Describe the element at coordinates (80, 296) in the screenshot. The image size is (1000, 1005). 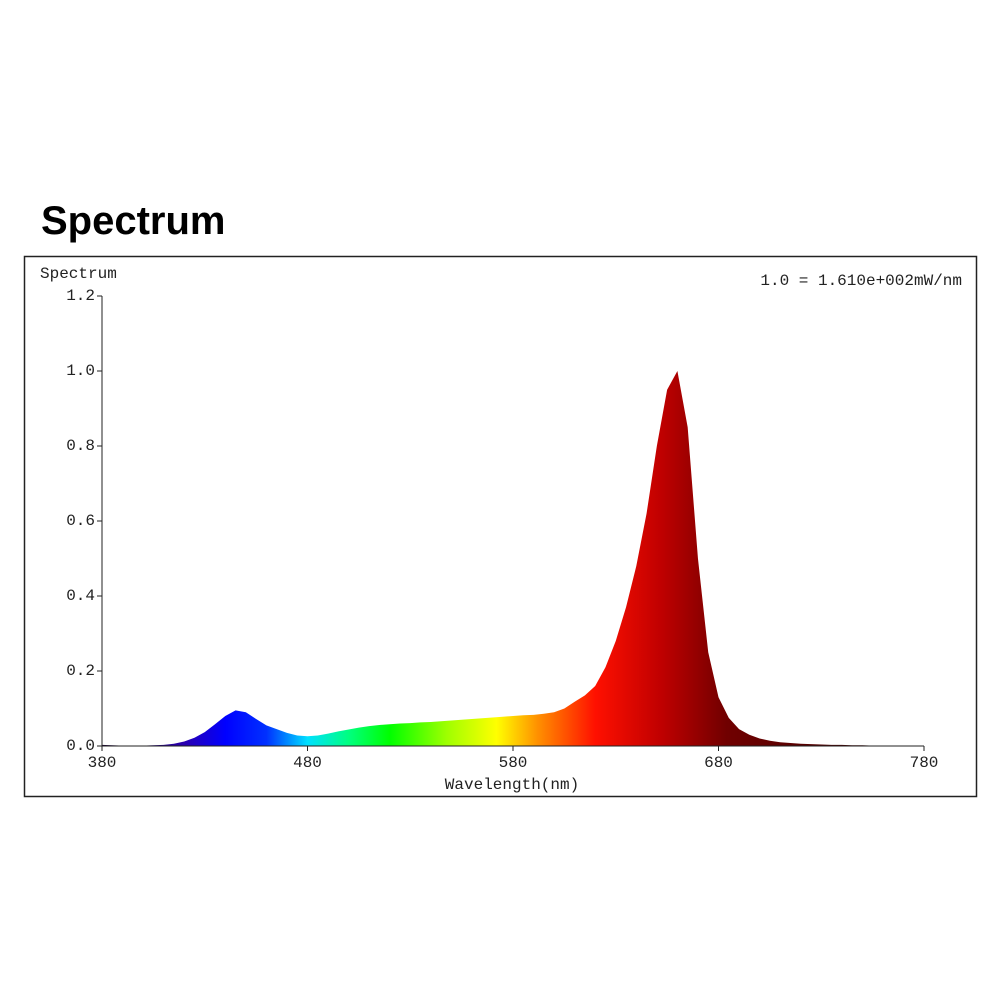
I see `y-tick-label: 1.2` at that location.